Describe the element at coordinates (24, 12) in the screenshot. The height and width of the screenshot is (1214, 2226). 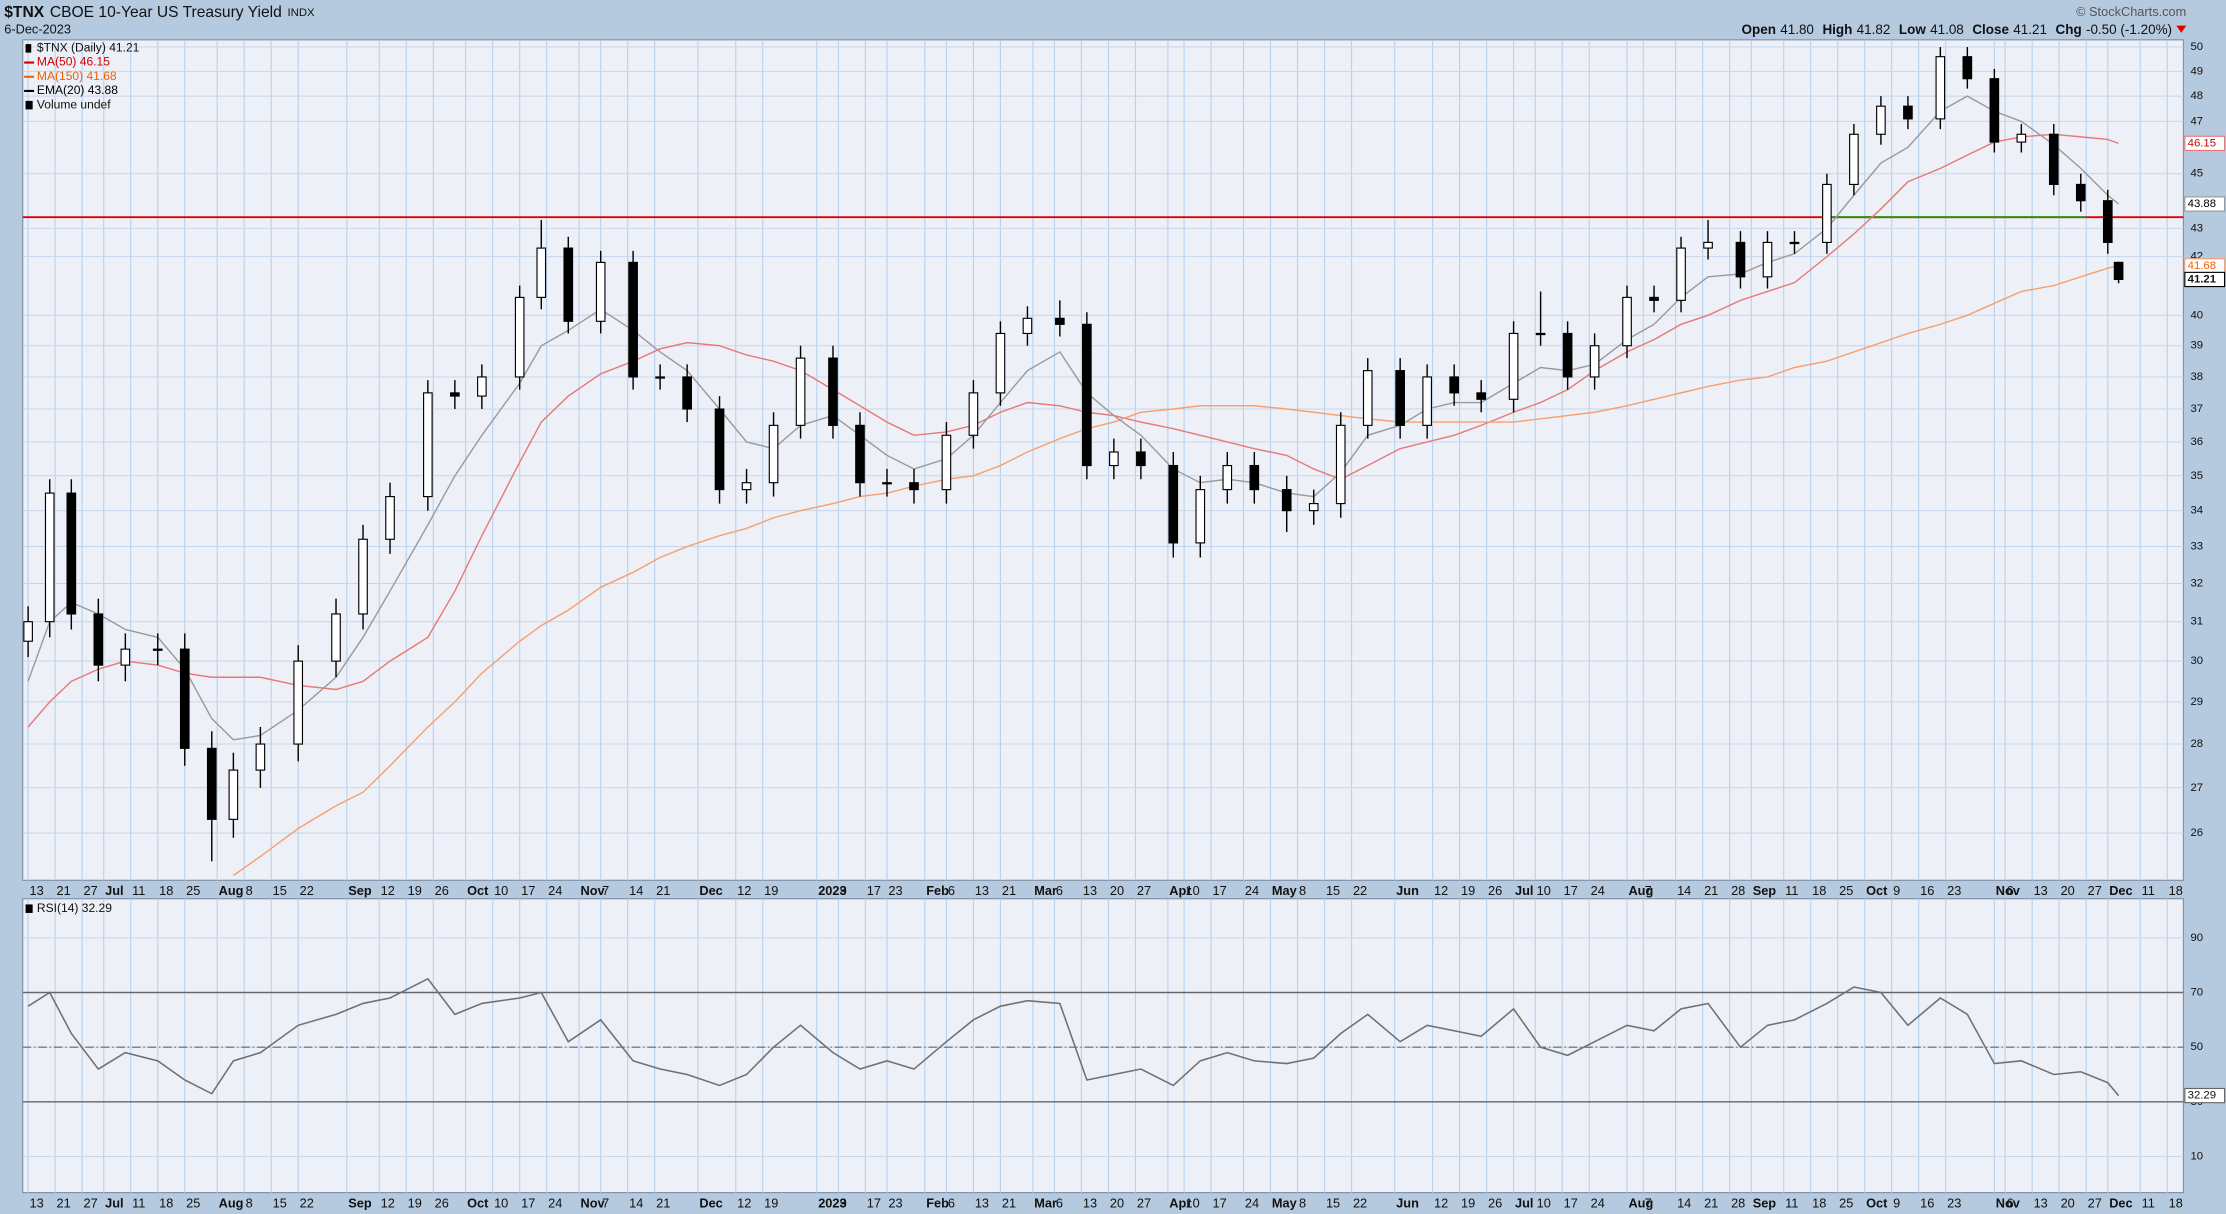
I see `symbol: $TNX` at that location.